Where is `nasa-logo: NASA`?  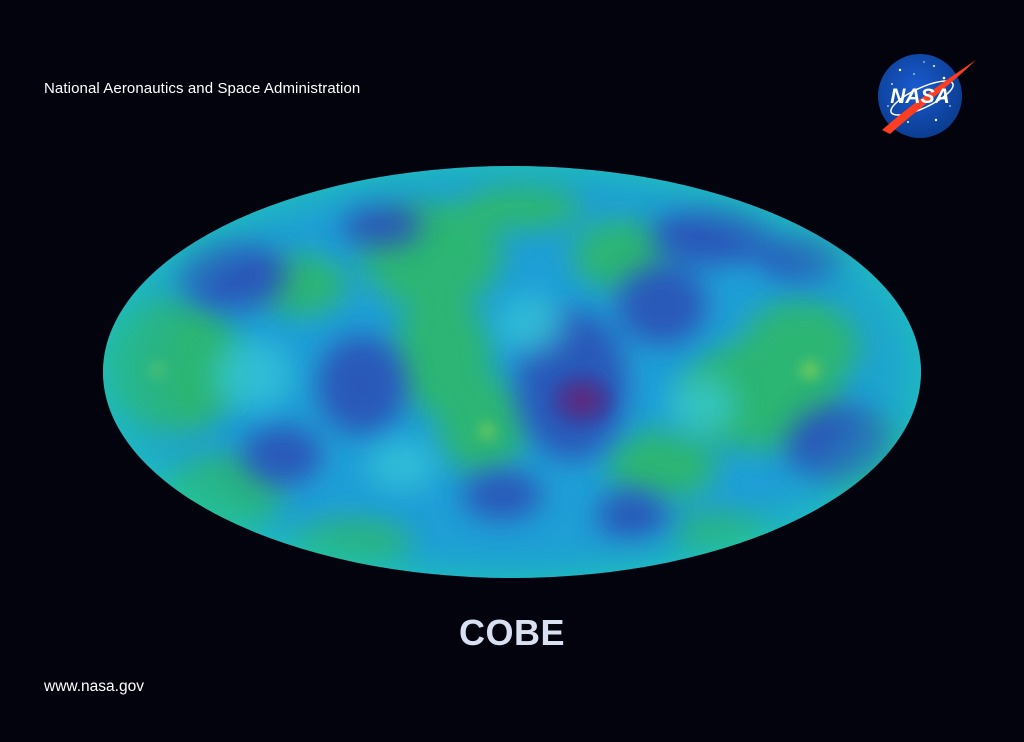 nasa-logo: NASA is located at coordinates (927, 96).